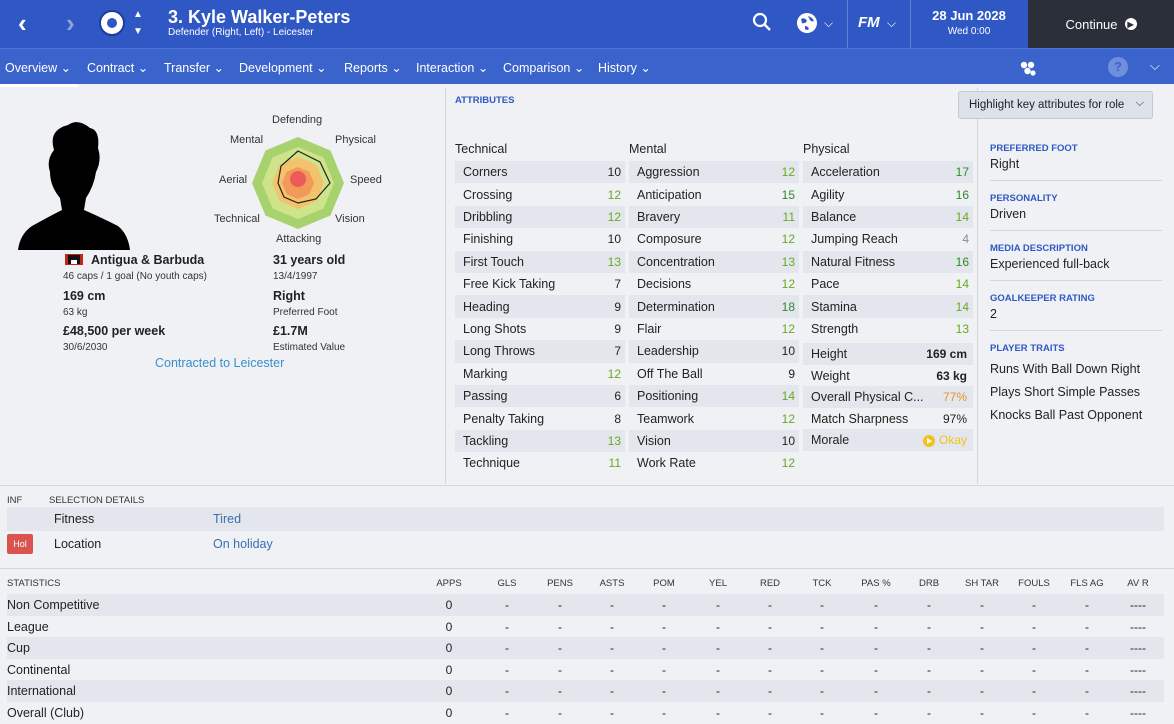  Describe the element at coordinates (1042, 298) in the screenshot. I see `goalkeeper-rating-heading: GOALKEEPER RATING` at that location.